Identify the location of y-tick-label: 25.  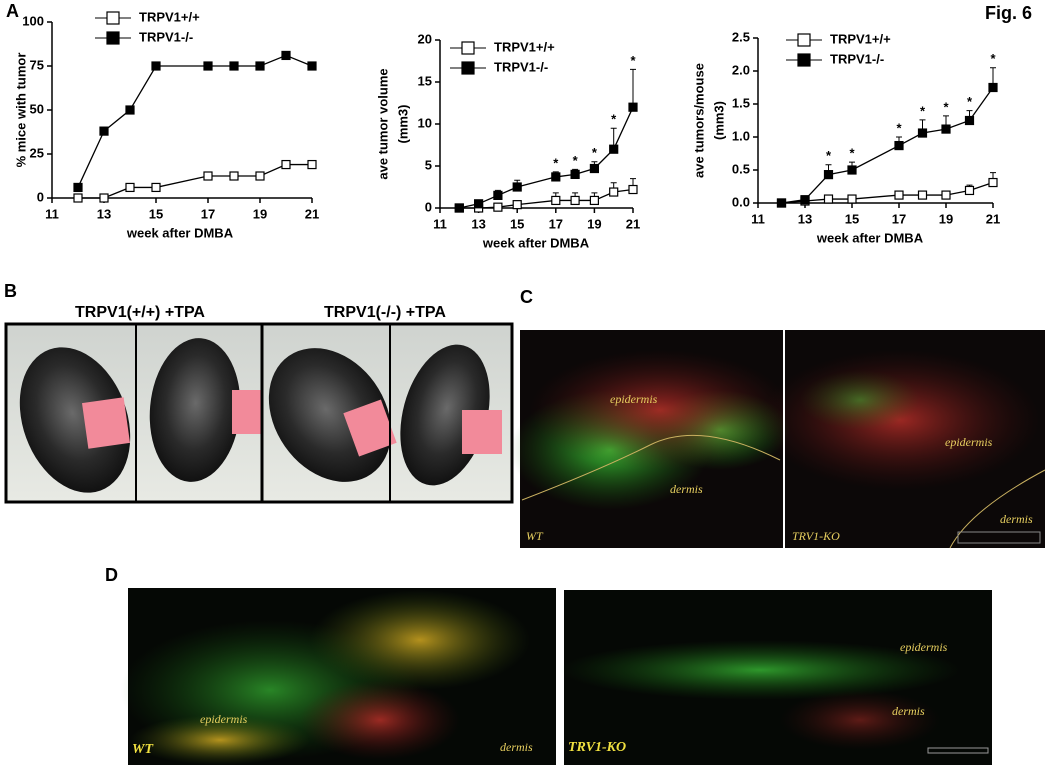
(37, 152).